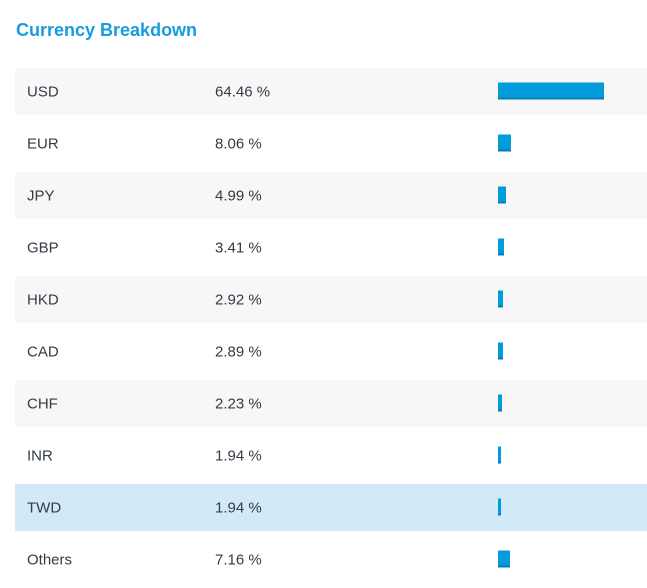  I want to click on currency-label: TWD, so click(44, 507).